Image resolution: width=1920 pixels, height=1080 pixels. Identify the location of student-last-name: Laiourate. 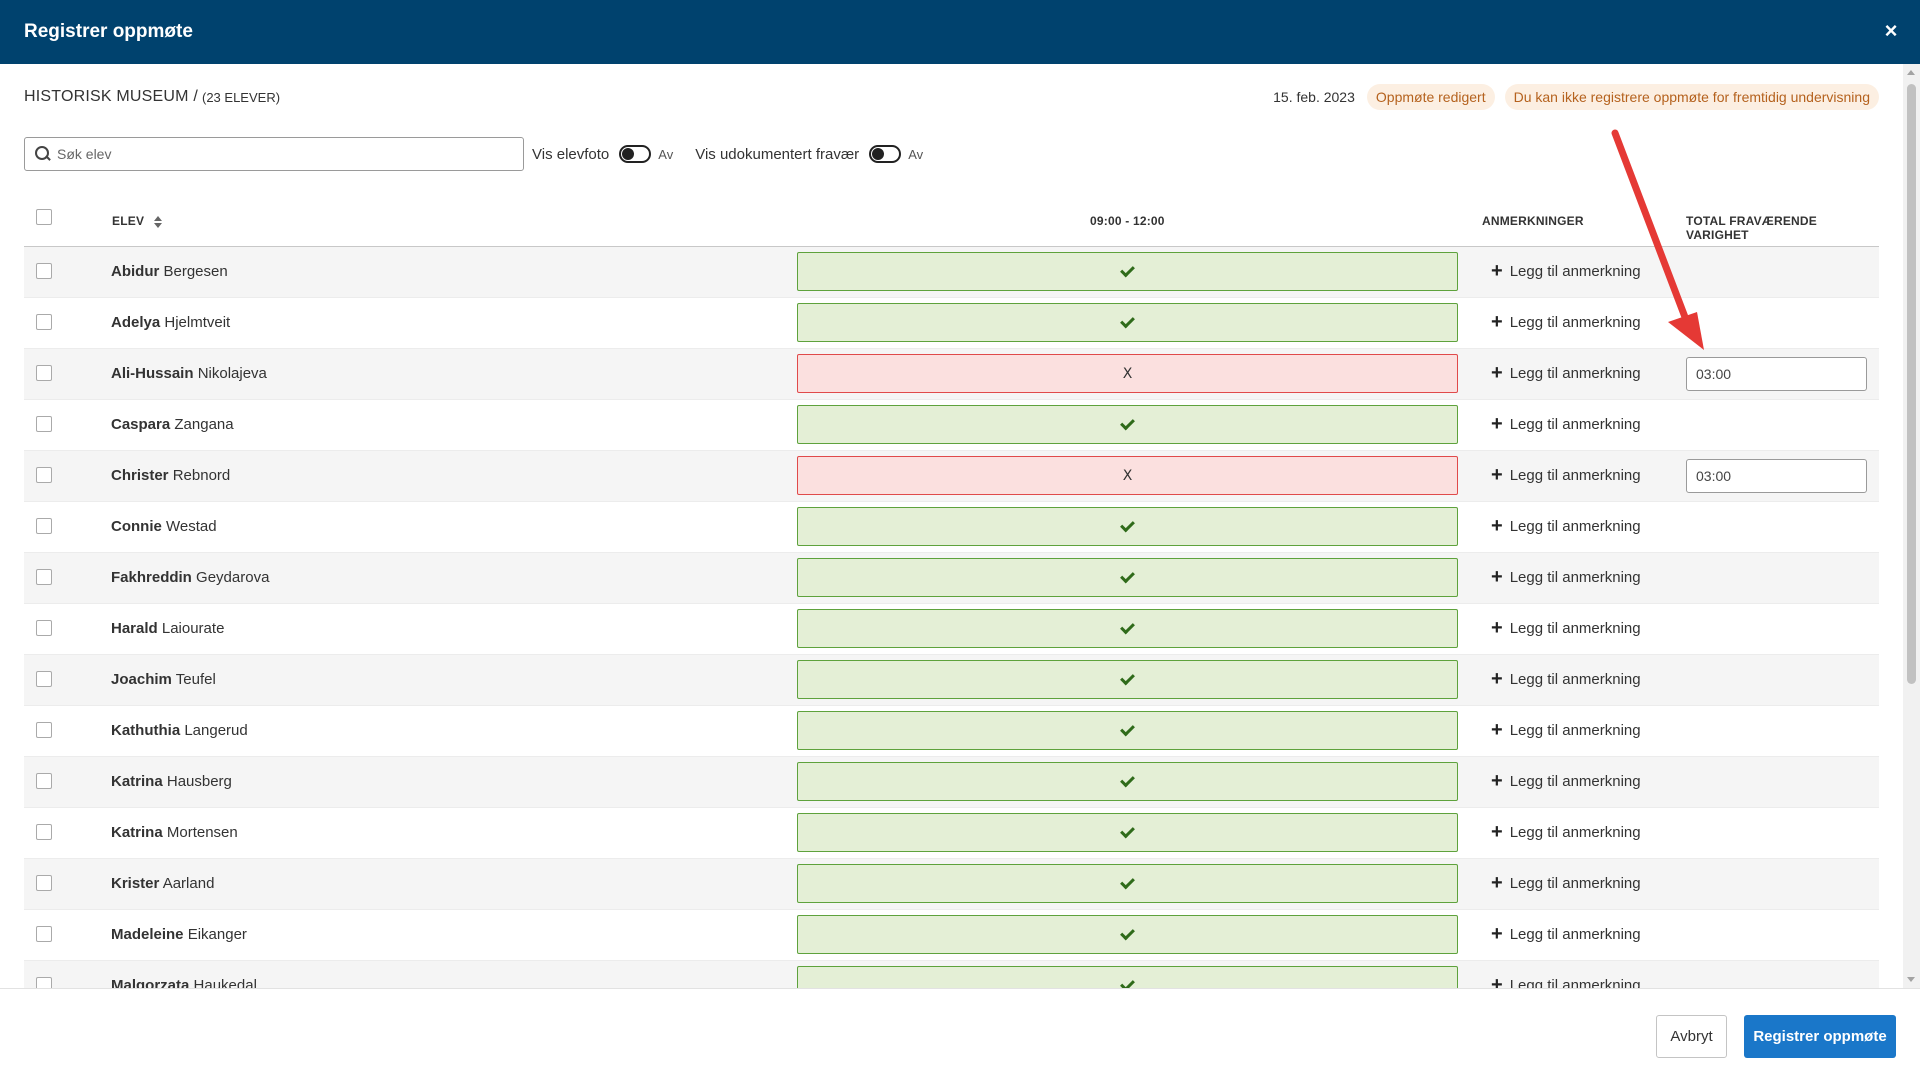
(193, 628).